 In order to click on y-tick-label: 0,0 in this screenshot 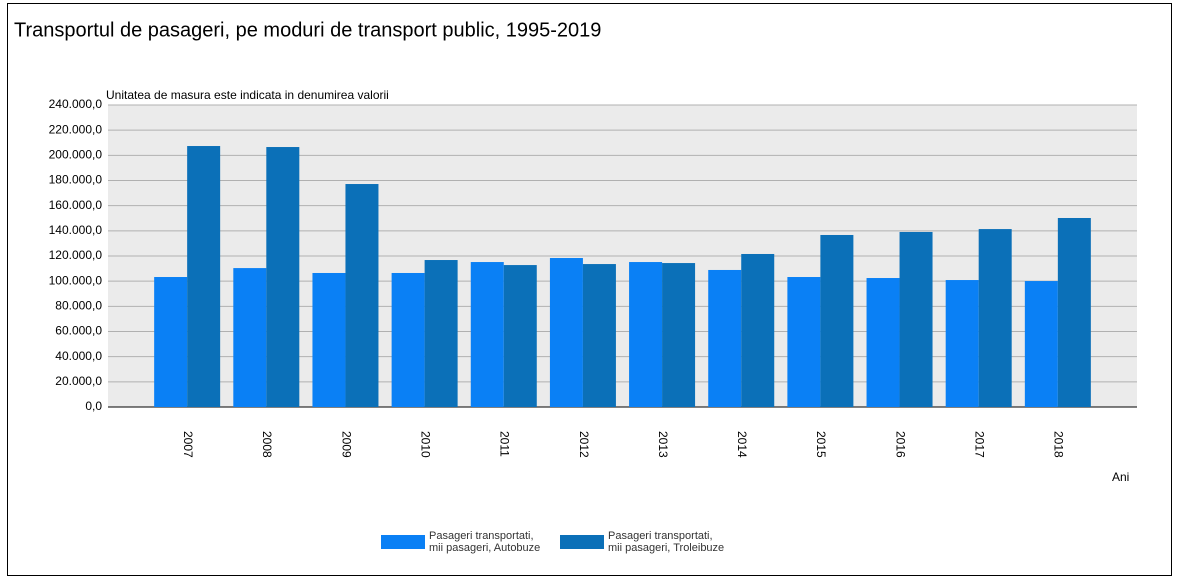, I will do `click(93, 406)`.